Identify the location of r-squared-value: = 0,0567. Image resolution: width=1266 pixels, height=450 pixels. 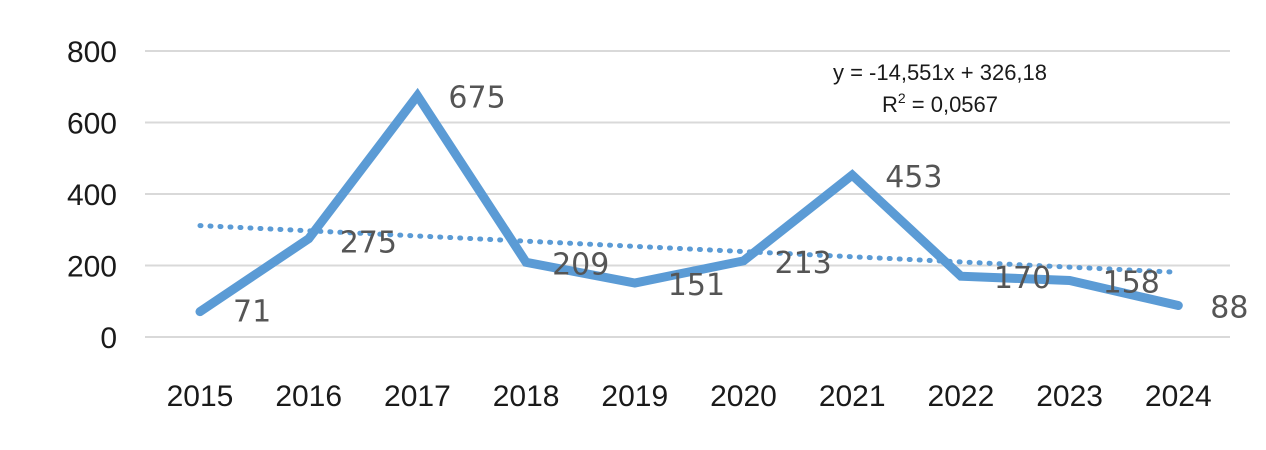
(952, 104).